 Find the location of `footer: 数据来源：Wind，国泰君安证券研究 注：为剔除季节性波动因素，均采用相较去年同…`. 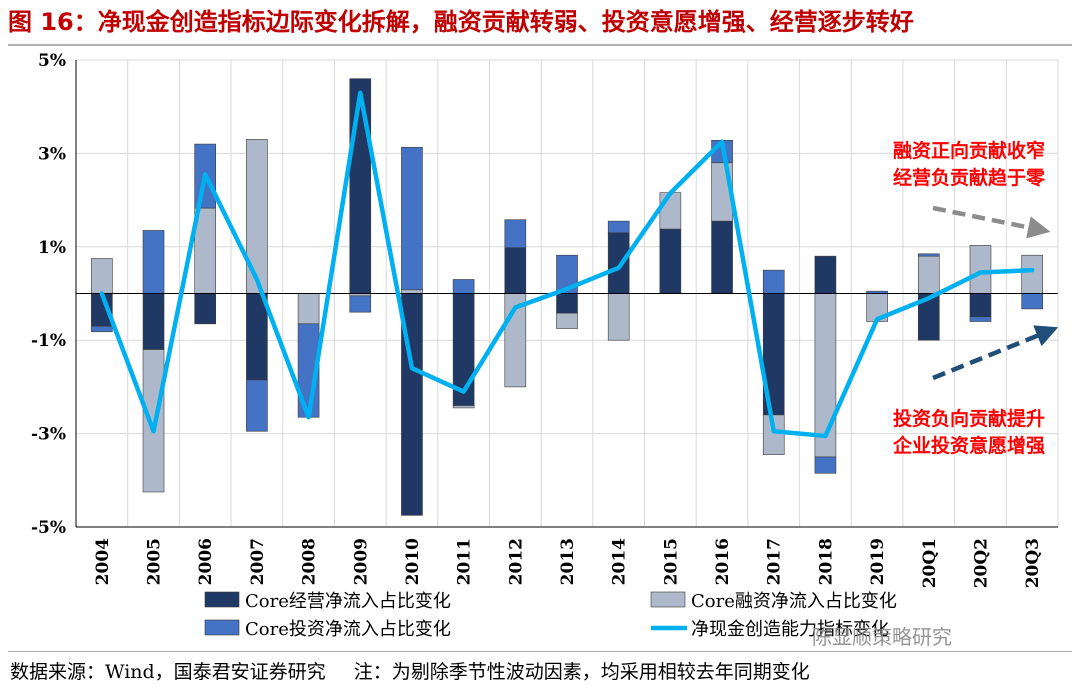

footer: 数据来源：Wind，国泰君安证券研究 注：为剔除季节性波动因素，均采用相较去年同… is located at coordinates (421, 670).